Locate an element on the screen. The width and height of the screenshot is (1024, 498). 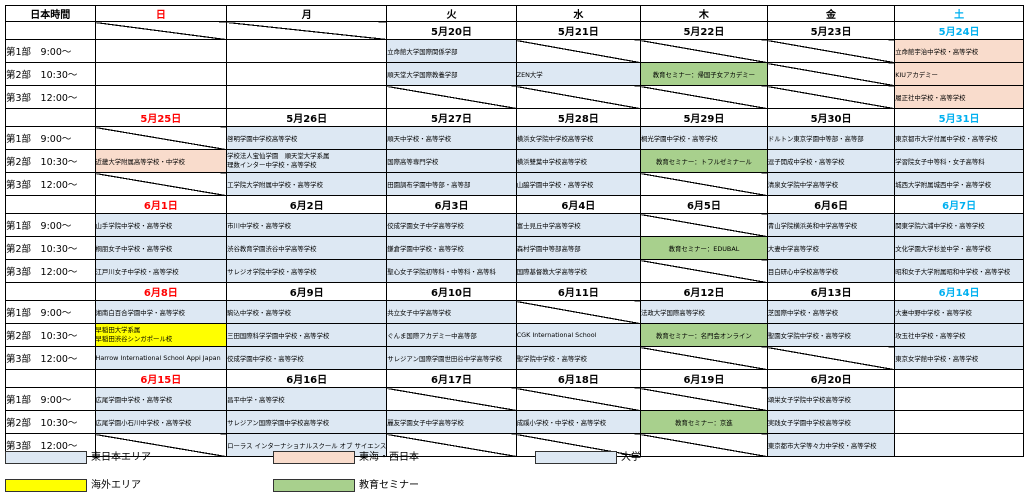
date-row: 5月20日 5月21日 5月22日 5月23日 5月24日 is located at coordinates (514, 30).